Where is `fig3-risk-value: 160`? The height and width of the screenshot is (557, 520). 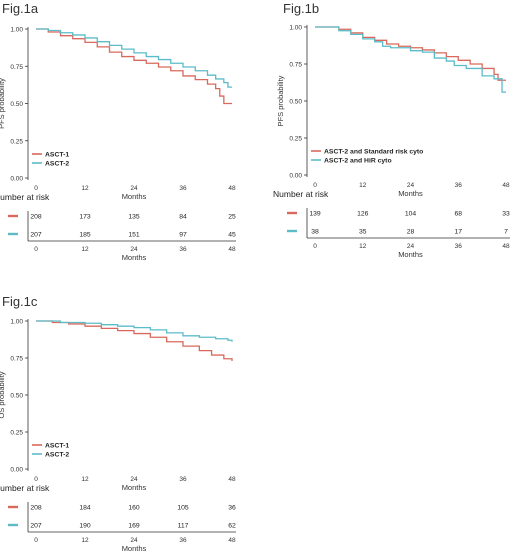 fig3-risk-value: 160 is located at coordinates (134, 508).